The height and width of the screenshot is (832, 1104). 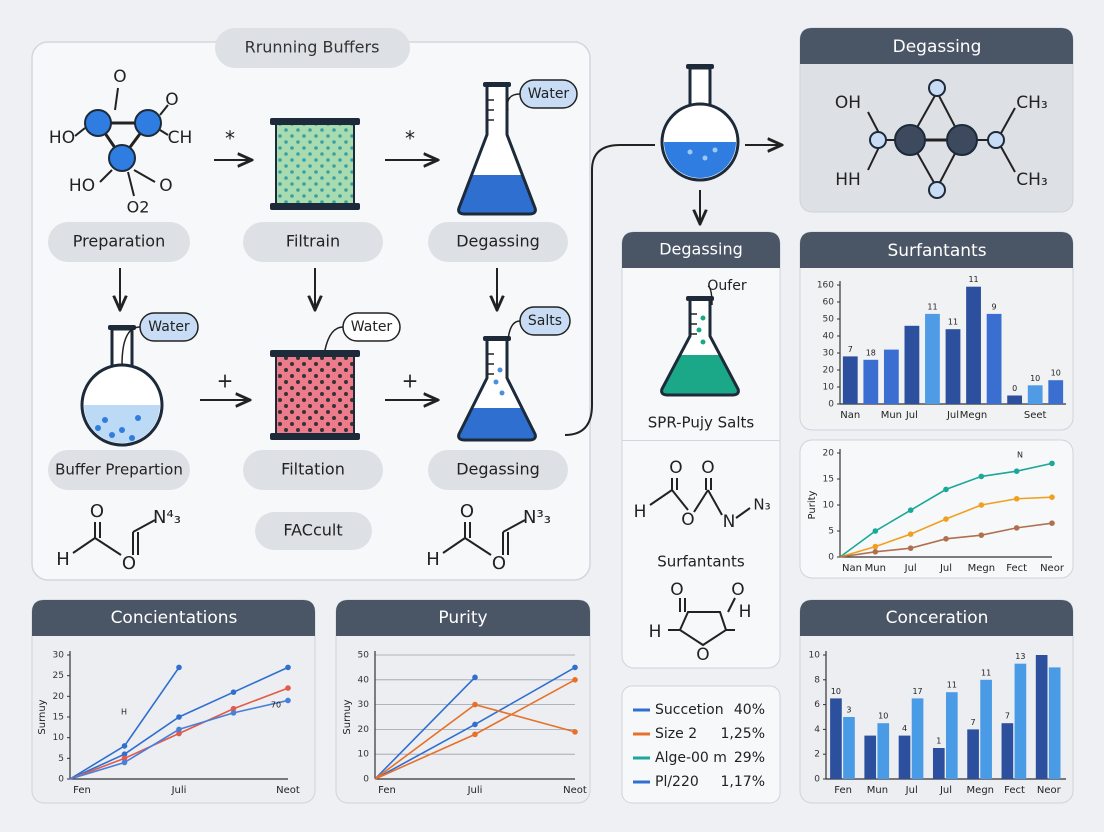 I want to click on filter-cap, so click(x=315, y=436).